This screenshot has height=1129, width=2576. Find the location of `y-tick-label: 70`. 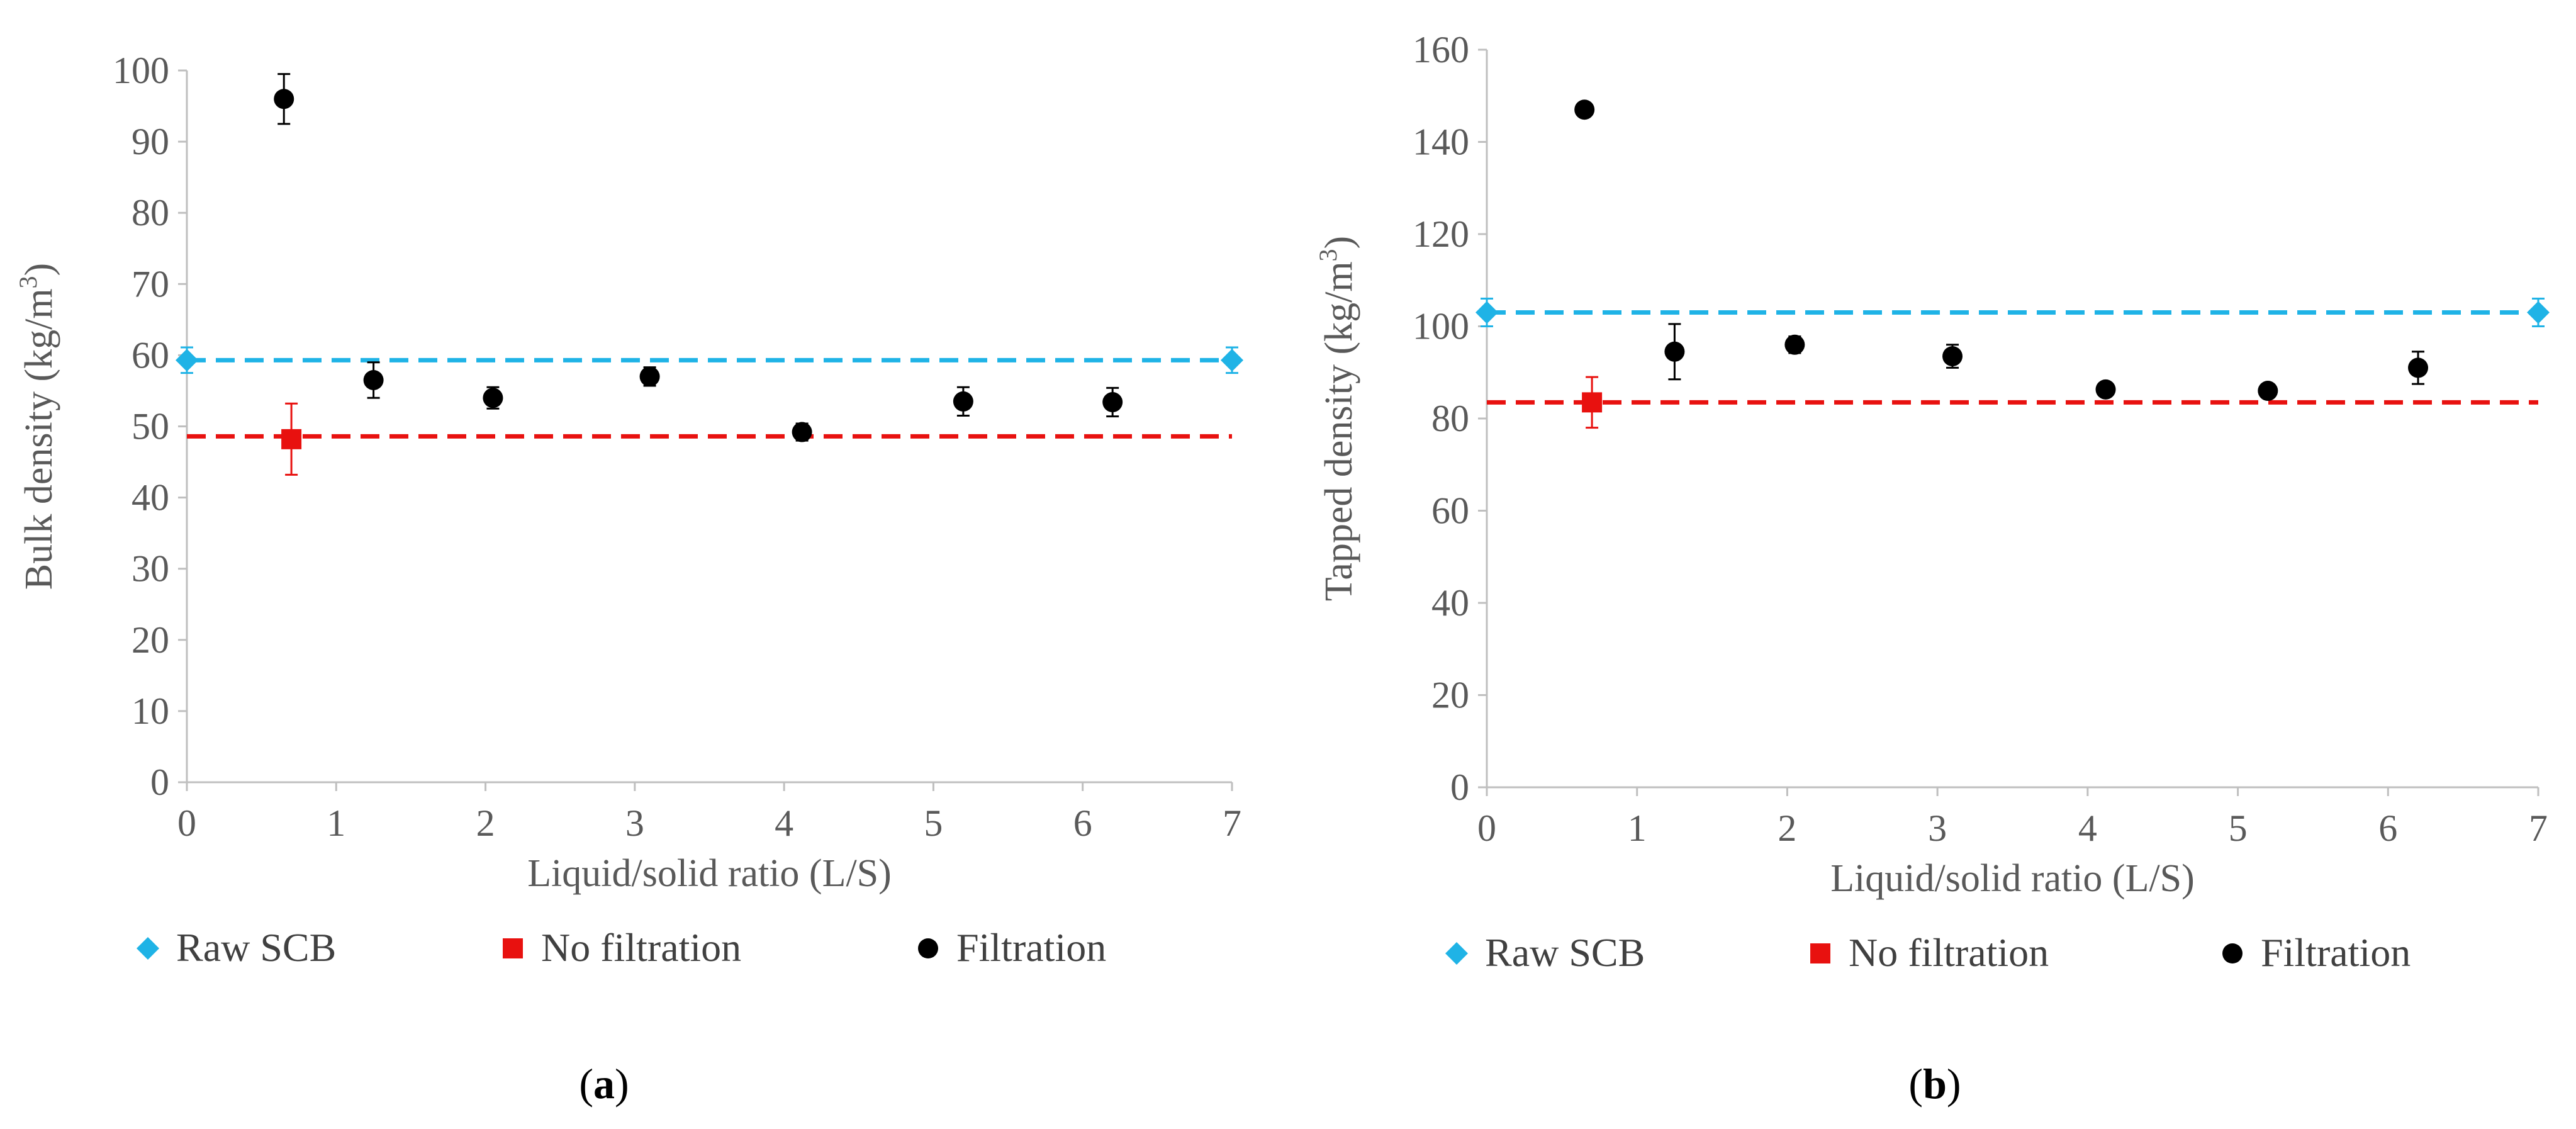

y-tick-label: 70 is located at coordinates (150, 284).